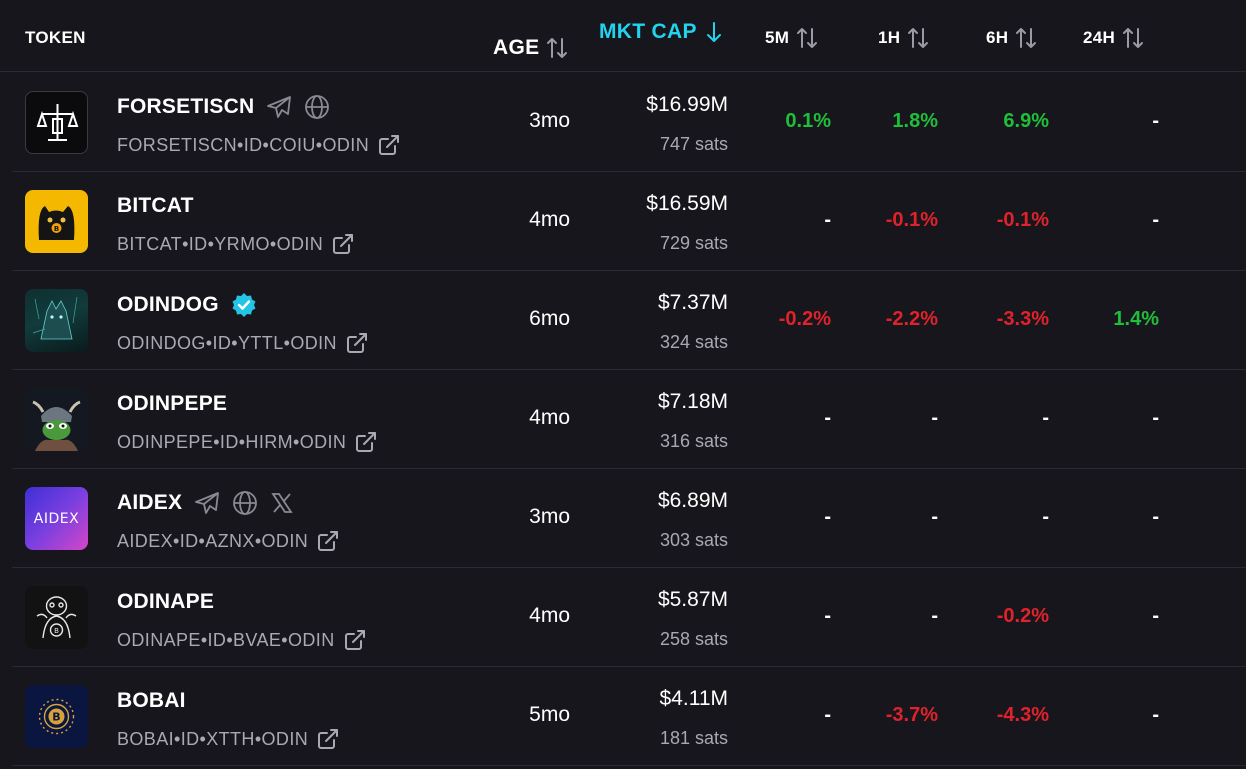 Image resolution: width=1246 pixels, height=769 pixels. What do you see at coordinates (1022, 715) in the screenshot?
I see `change-6h: -4.3%` at bounding box center [1022, 715].